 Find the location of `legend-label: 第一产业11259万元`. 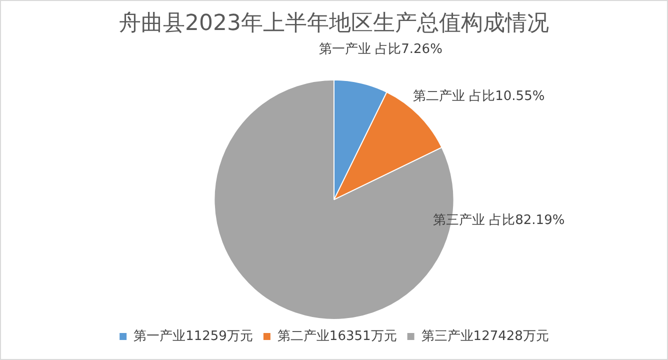

legend-label: 第一产业11259万元 is located at coordinates (193, 336).